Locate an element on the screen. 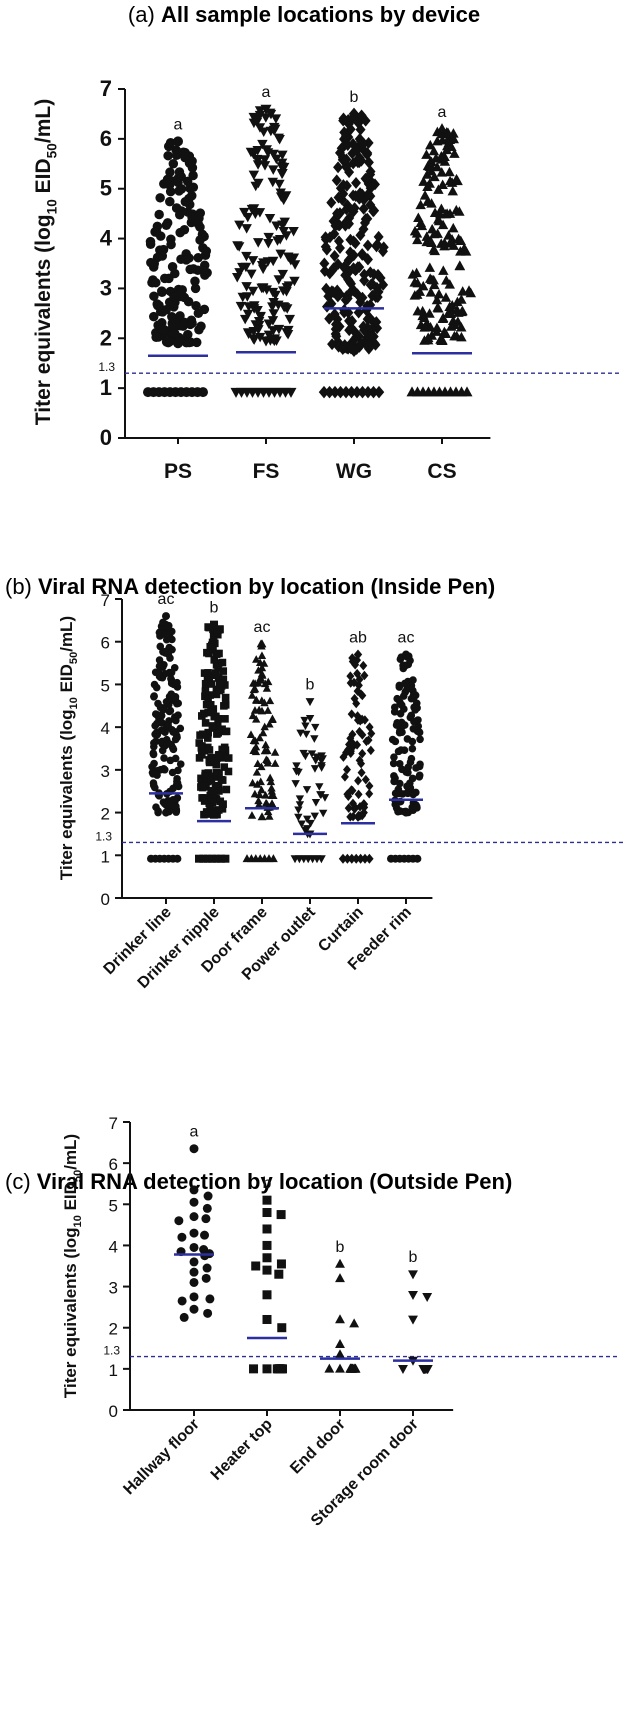  y-tick-label: 1 is located at coordinates (105, 856).